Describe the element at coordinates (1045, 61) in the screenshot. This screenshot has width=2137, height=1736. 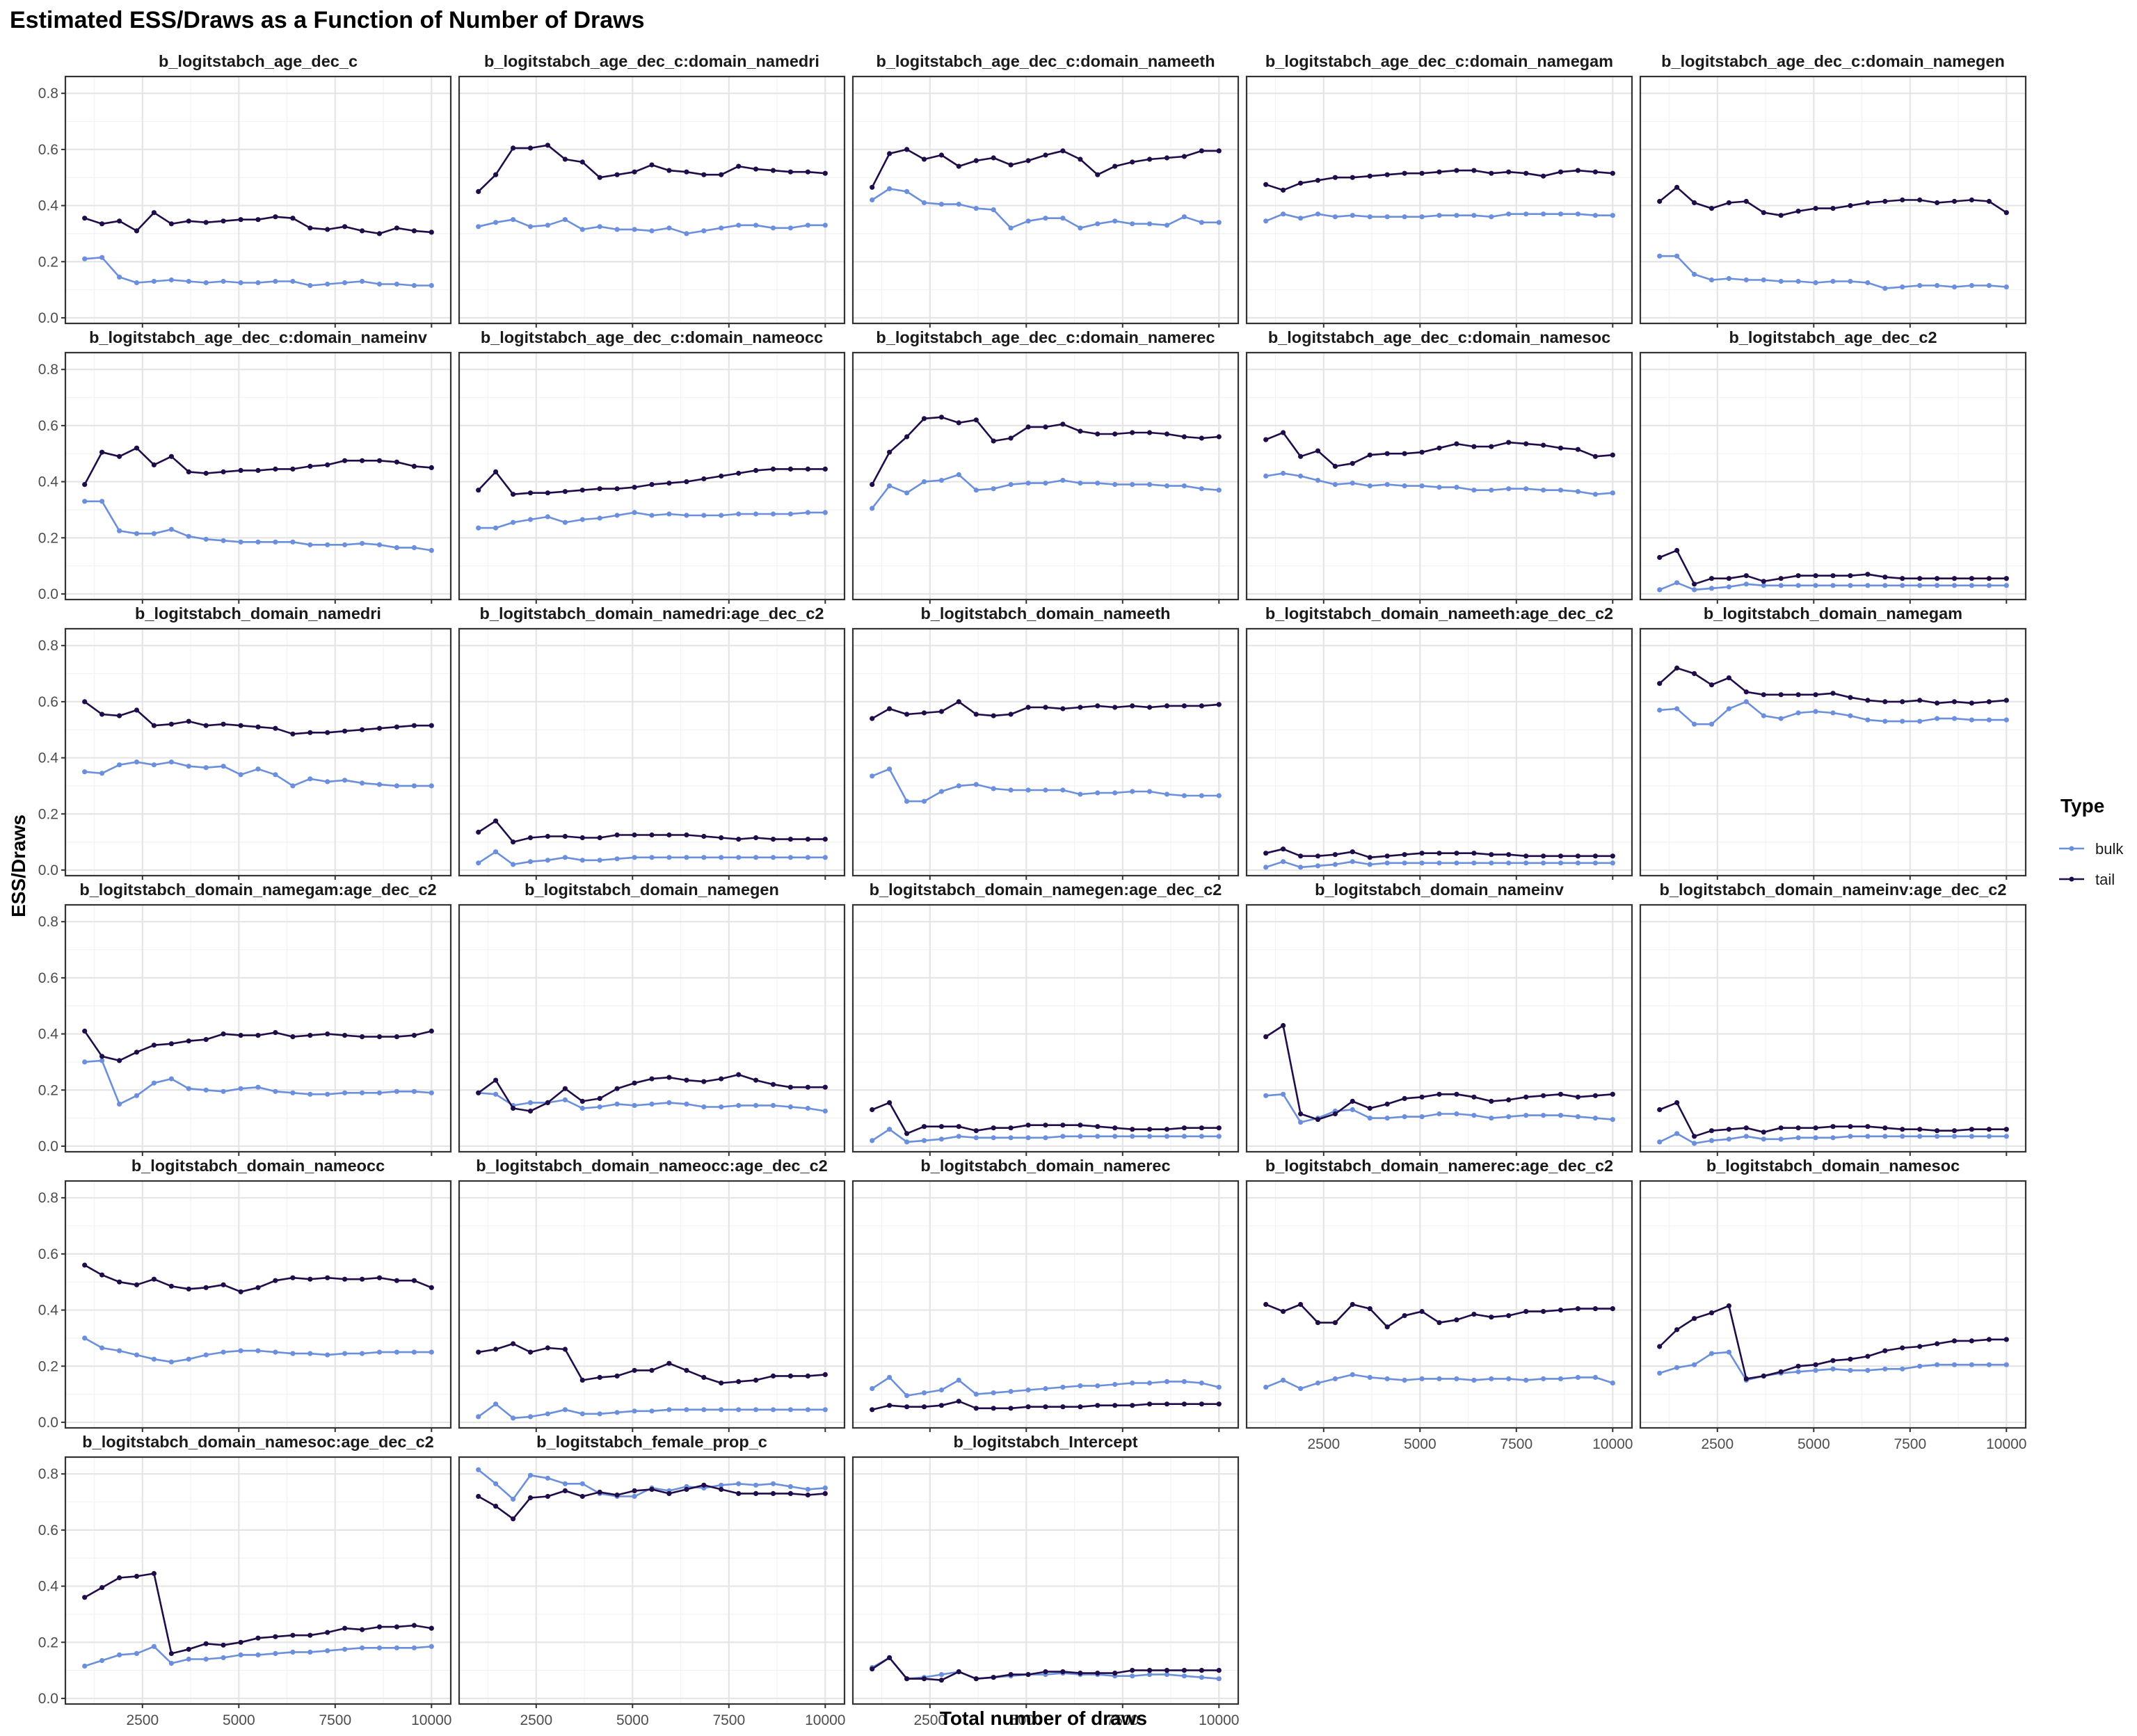
I see `facet-title: b_logitstabch_age_dec_c:domain_nameeth` at that location.